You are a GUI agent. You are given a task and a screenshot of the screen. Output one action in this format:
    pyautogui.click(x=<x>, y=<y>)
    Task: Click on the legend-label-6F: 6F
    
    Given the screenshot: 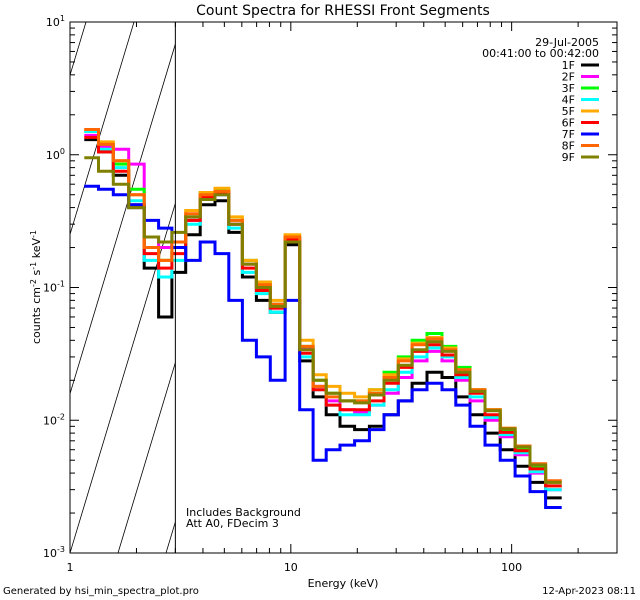 What is the action you would take?
    pyautogui.click(x=568, y=123)
    